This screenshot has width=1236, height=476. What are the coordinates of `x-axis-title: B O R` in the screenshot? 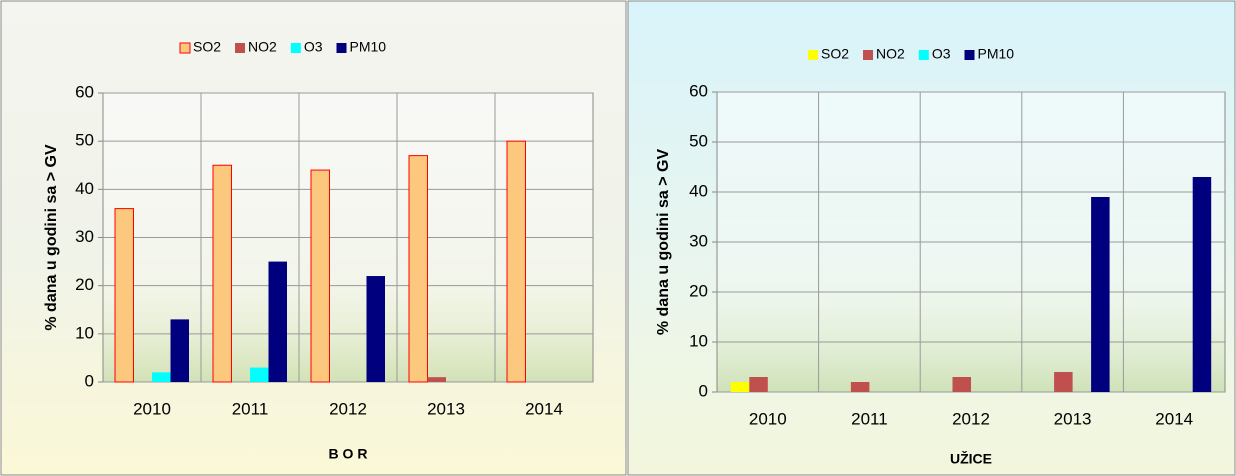 It's located at (348, 454).